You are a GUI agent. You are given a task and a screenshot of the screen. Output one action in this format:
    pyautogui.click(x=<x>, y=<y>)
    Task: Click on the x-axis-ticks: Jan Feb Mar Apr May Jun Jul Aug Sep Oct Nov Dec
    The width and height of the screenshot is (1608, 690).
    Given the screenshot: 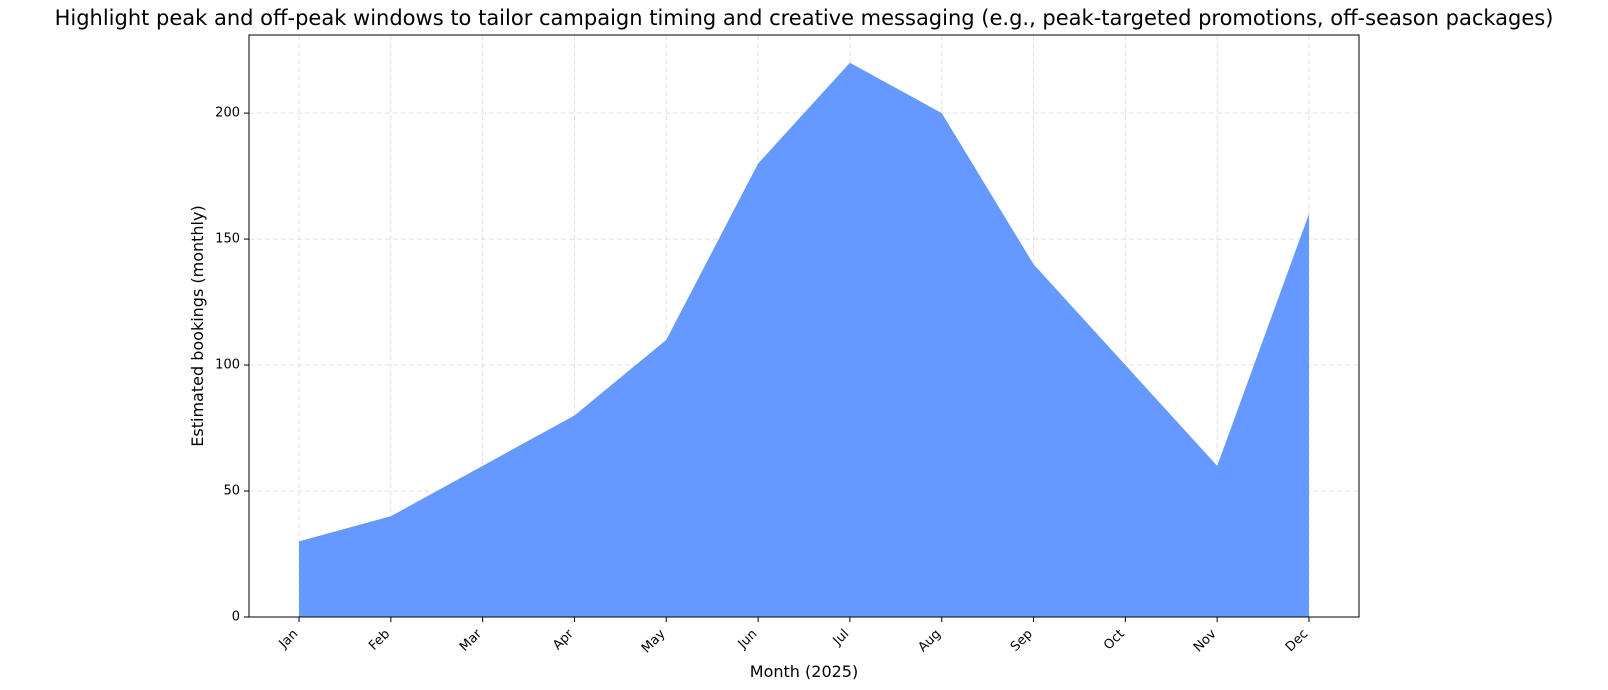 What is the action you would take?
    pyautogui.click(x=793, y=636)
    